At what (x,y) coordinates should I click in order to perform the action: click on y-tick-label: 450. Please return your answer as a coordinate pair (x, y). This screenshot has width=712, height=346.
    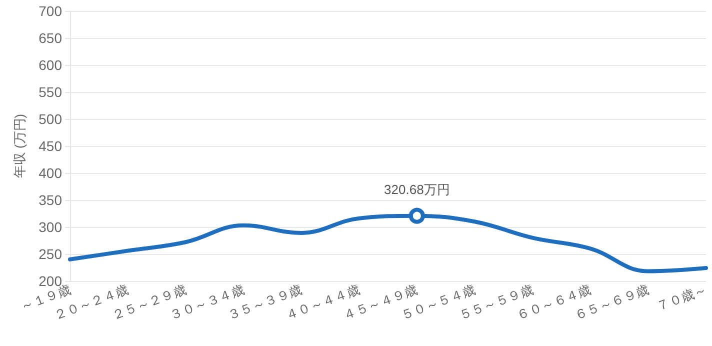
    Looking at the image, I should click on (50, 146).